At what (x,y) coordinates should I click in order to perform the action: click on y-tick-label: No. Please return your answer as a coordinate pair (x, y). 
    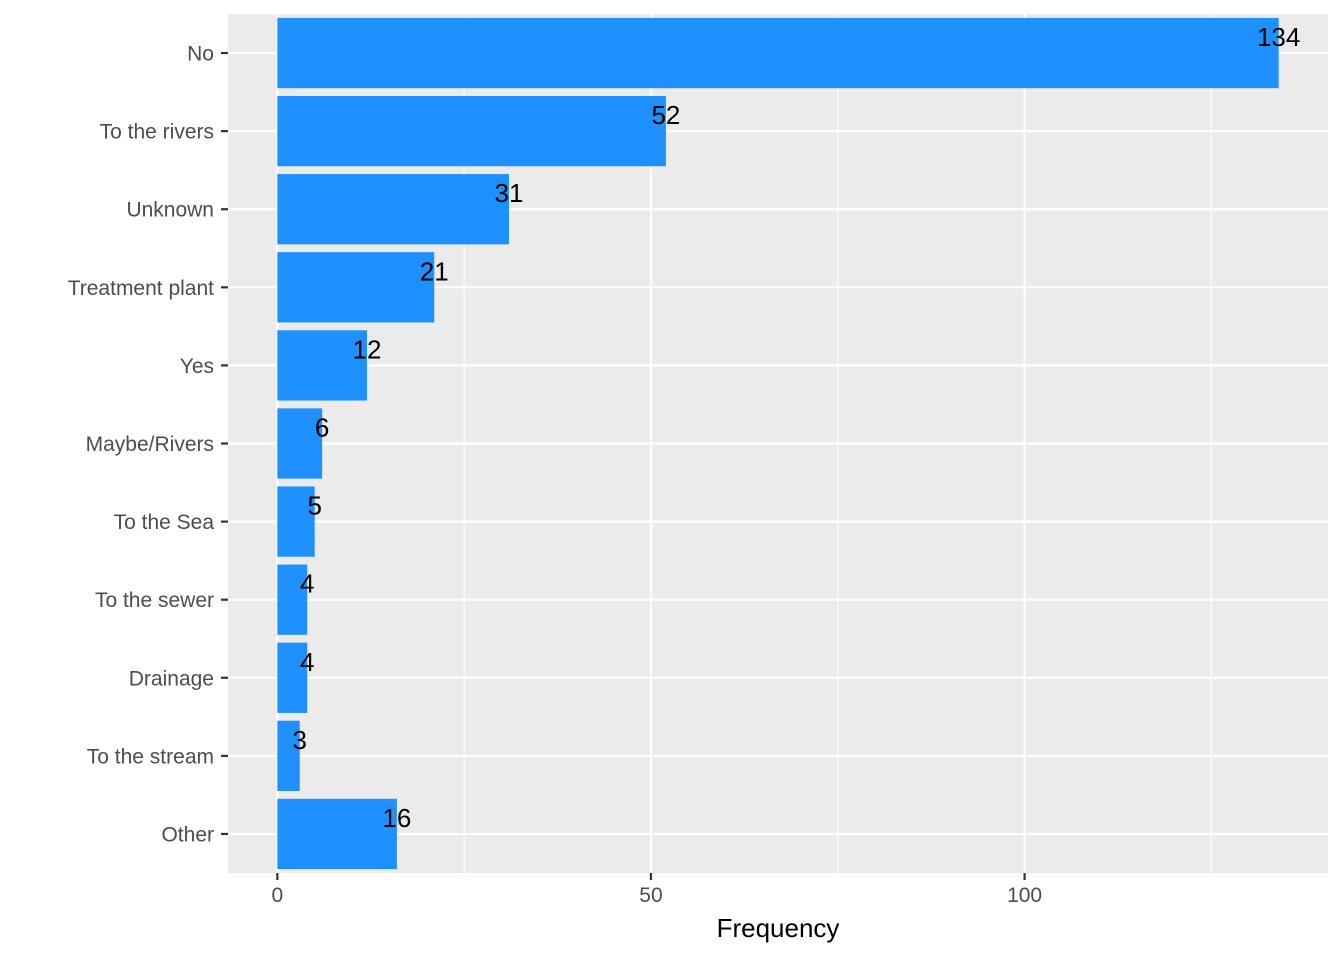
    Looking at the image, I should click on (200, 54).